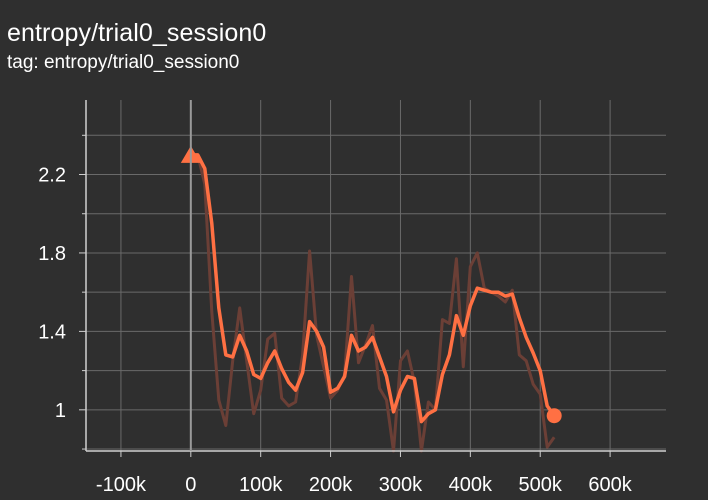 Image resolution: width=708 pixels, height=500 pixels. Describe the element at coordinates (123, 62) in the screenshot. I see `chart-tag-line: tag: entropy/trial0_session0` at that location.